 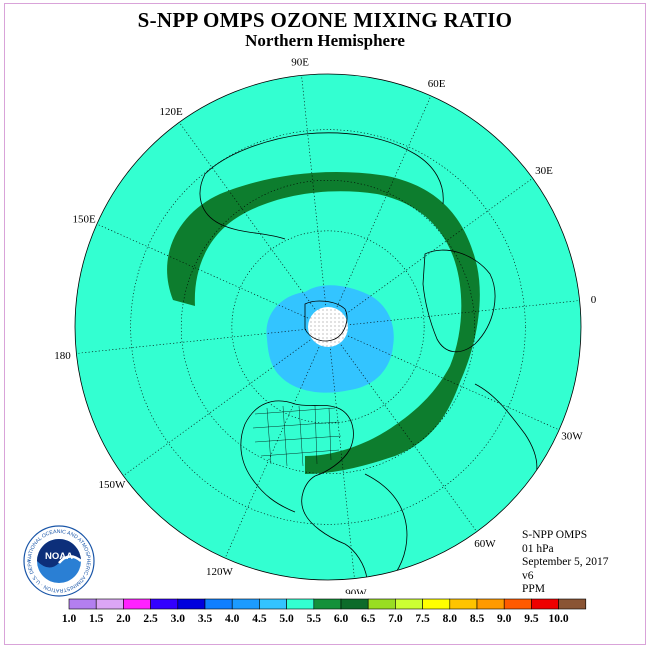 I want to click on legend-tick-label: 3.5, so click(x=205, y=619).